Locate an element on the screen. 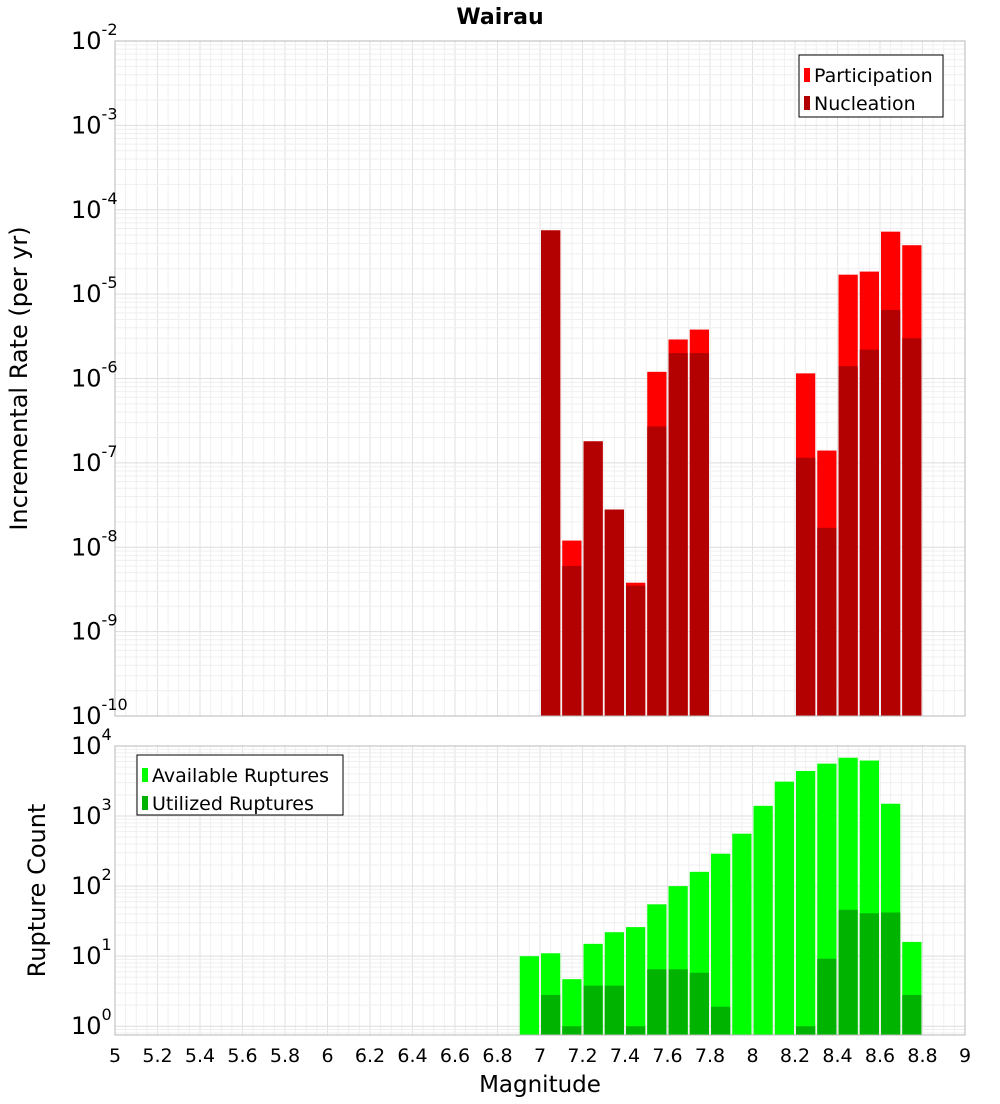 The height and width of the screenshot is (1104, 1000). legend-label-participation: Participation is located at coordinates (873, 76).